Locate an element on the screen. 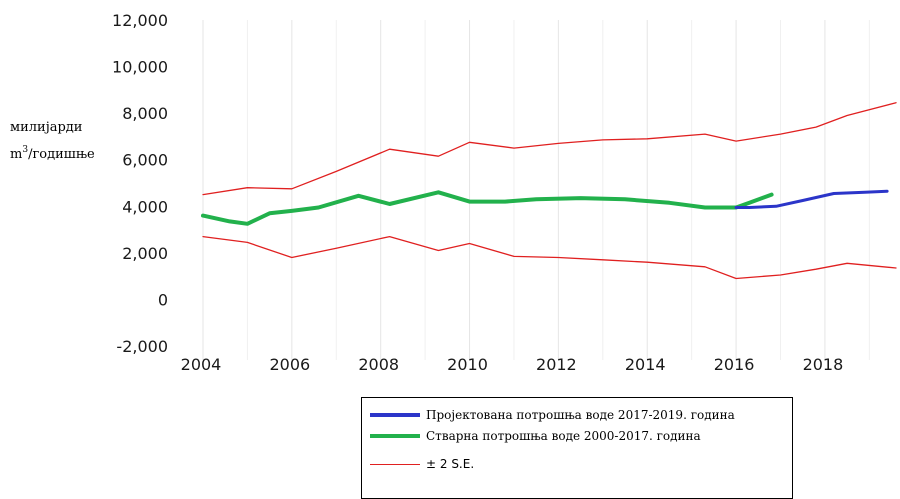 The width and height of the screenshot is (900, 499). legend-swatch-projected is located at coordinates (395, 415).